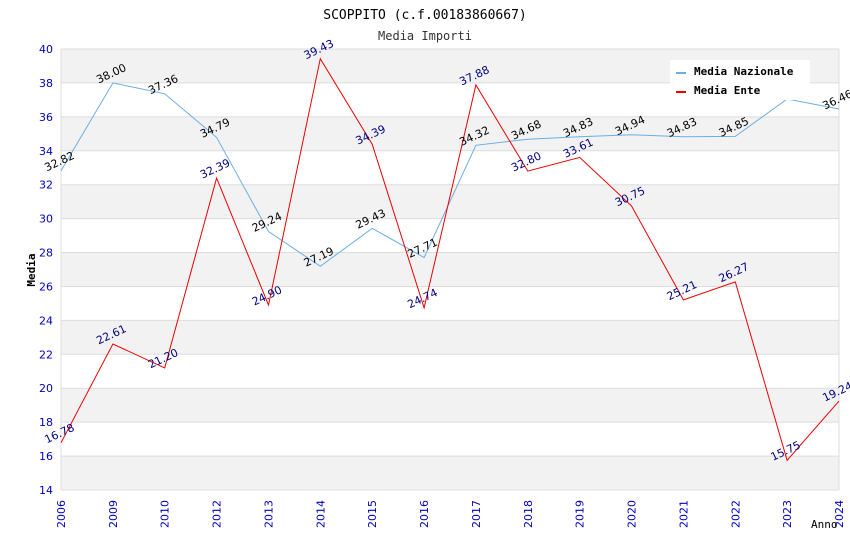  I want to click on chart-subtitle: Media Importi, so click(425, 36).